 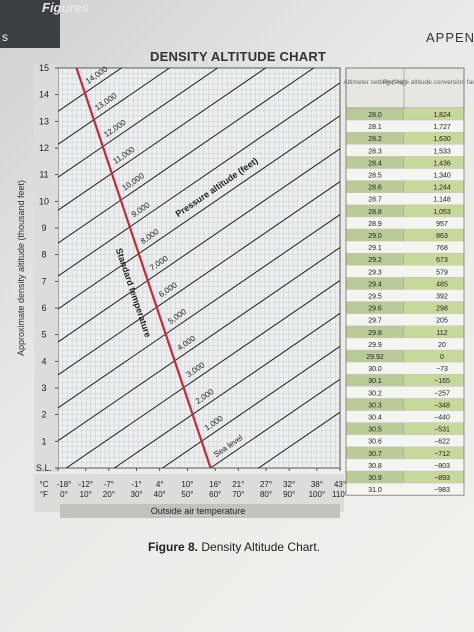 What do you see at coordinates (43, 281) in the screenshot?
I see `y-tick-label: 7` at bounding box center [43, 281].